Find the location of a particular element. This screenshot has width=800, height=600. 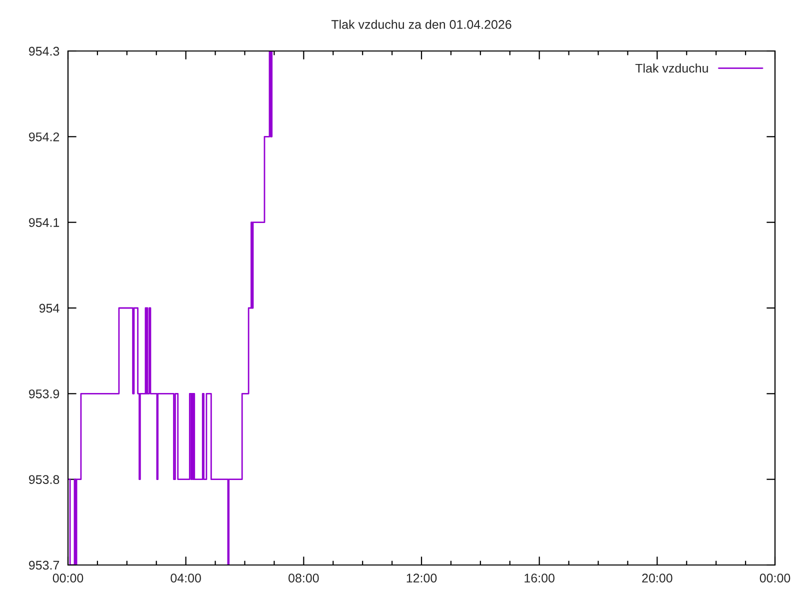

x-tick-label: 16:00 is located at coordinates (539, 578).